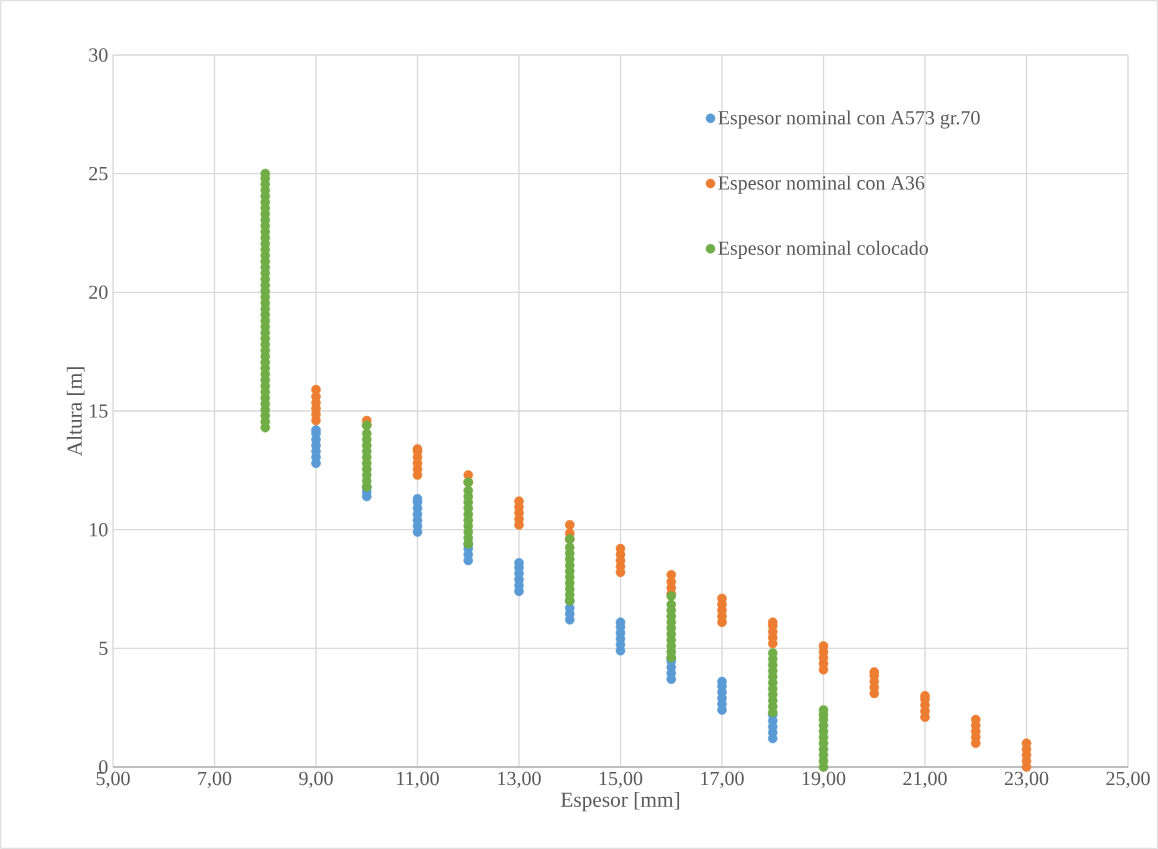  Describe the element at coordinates (821, 184) in the screenshot. I see `legend-label: Espesor nominal con A36` at that location.